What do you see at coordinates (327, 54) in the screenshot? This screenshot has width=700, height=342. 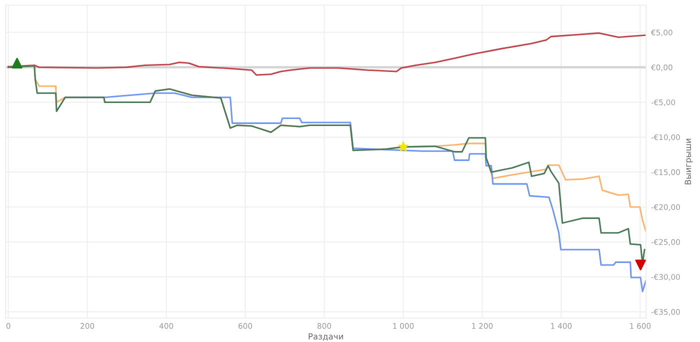 I see `line-series` at bounding box center [327, 54].